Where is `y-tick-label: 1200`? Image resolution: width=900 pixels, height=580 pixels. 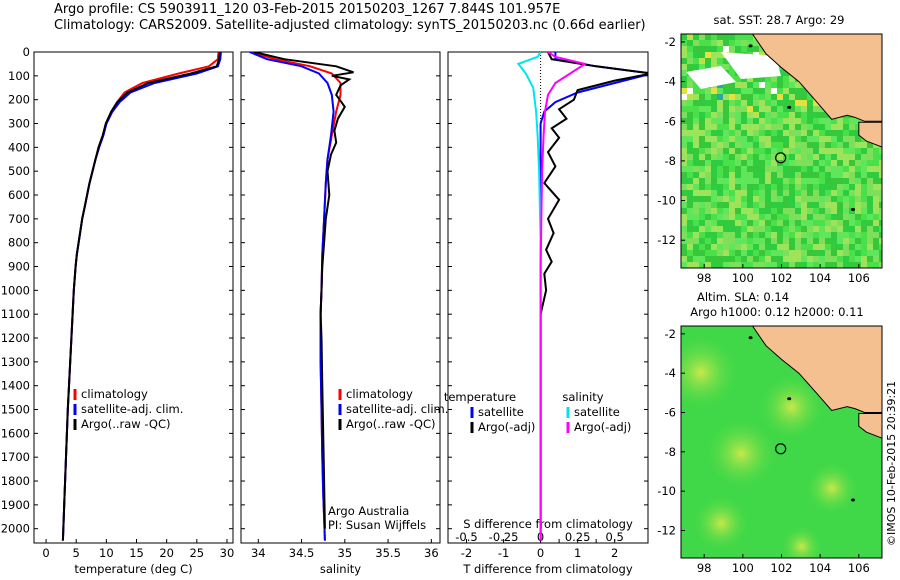 y-tick-label: 1200 is located at coordinates (15, 338).